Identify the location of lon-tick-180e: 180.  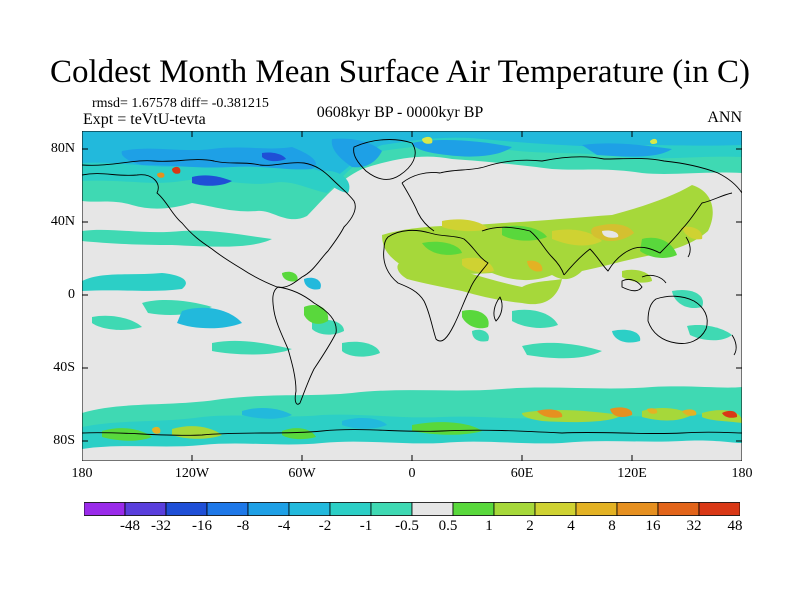
(742, 473).